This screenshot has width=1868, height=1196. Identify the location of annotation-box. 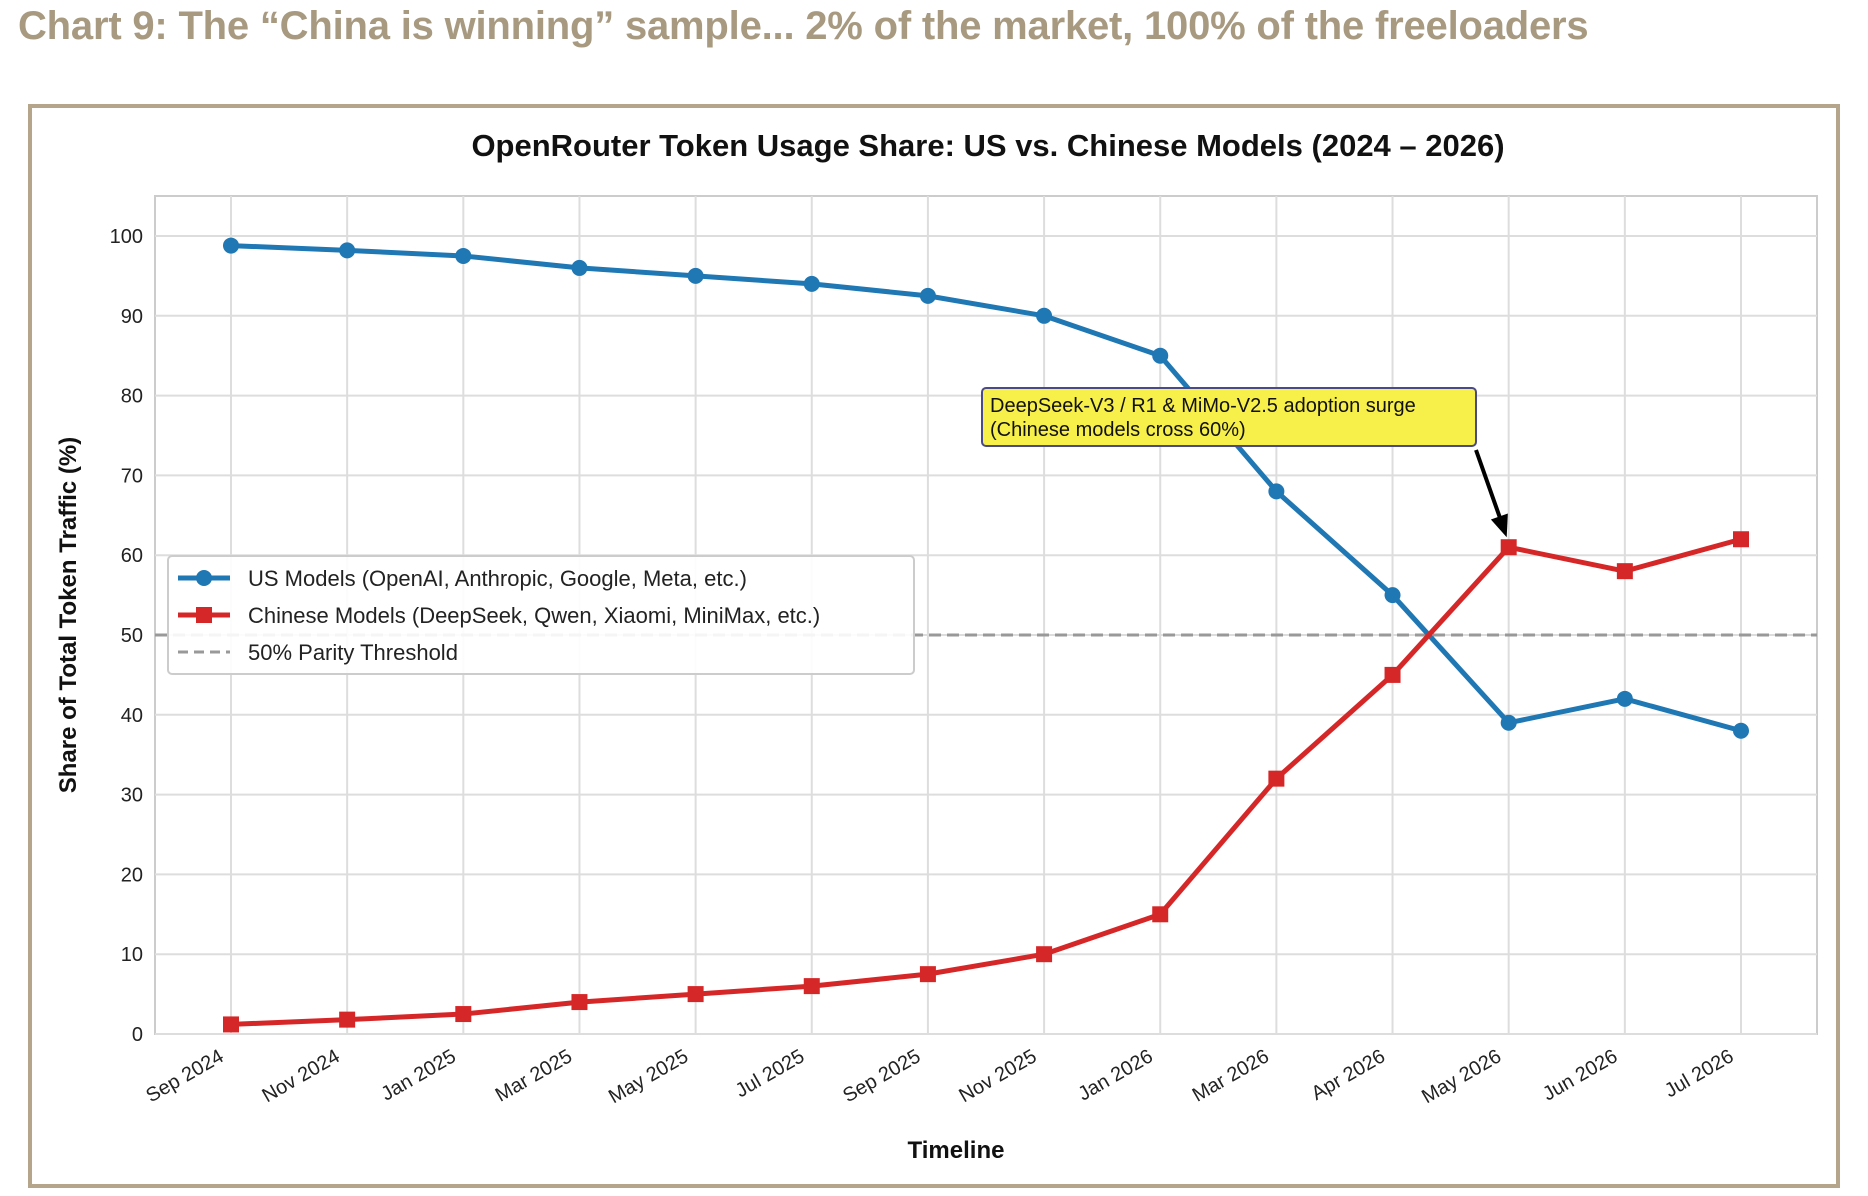
(1229, 417).